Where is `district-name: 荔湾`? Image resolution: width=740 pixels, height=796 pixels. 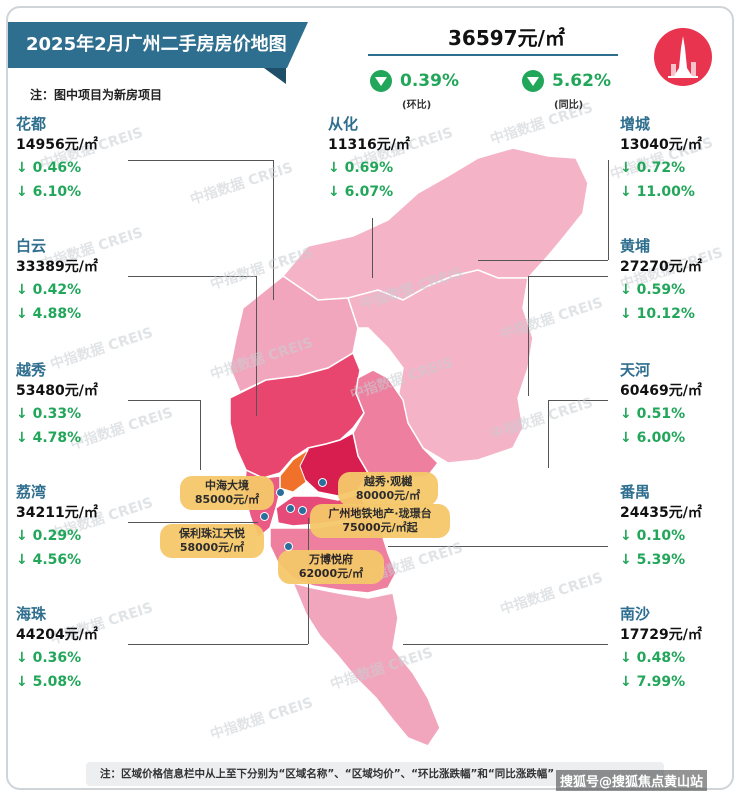 district-name: 荔湾 is located at coordinates (31, 492).